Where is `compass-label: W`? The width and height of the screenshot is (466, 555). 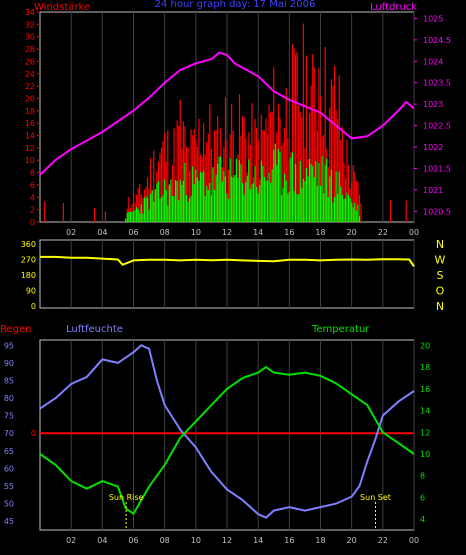 compass-label: W is located at coordinates (440, 260).